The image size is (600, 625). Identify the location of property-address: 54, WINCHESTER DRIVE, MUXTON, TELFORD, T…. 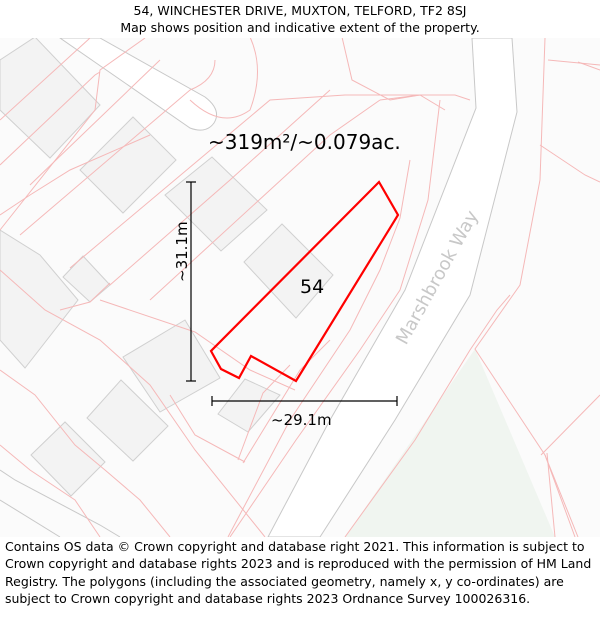
(300, 10).